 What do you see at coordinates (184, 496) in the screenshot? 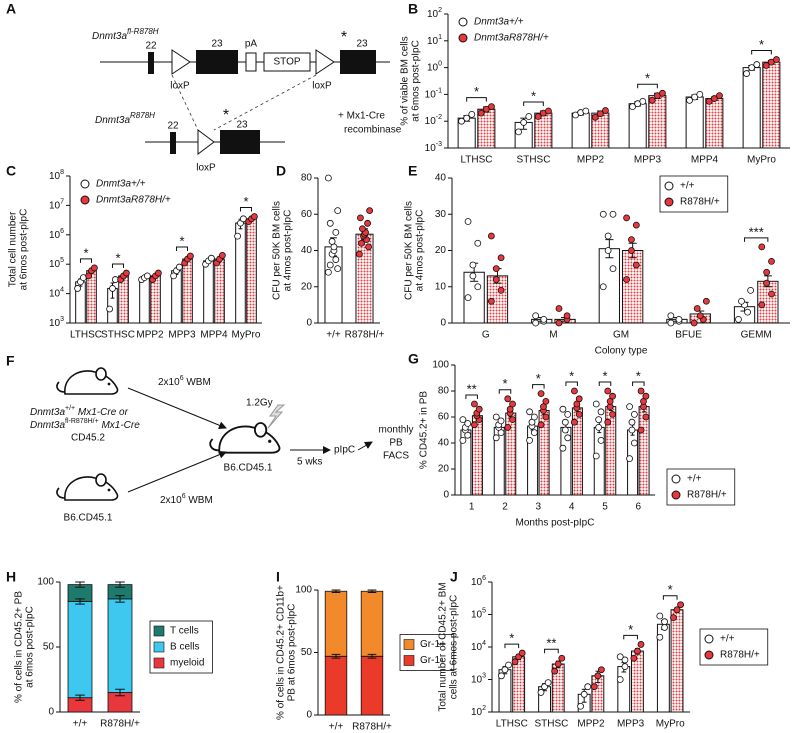
I see `dose-exponent: 6` at bounding box center [184, 496].